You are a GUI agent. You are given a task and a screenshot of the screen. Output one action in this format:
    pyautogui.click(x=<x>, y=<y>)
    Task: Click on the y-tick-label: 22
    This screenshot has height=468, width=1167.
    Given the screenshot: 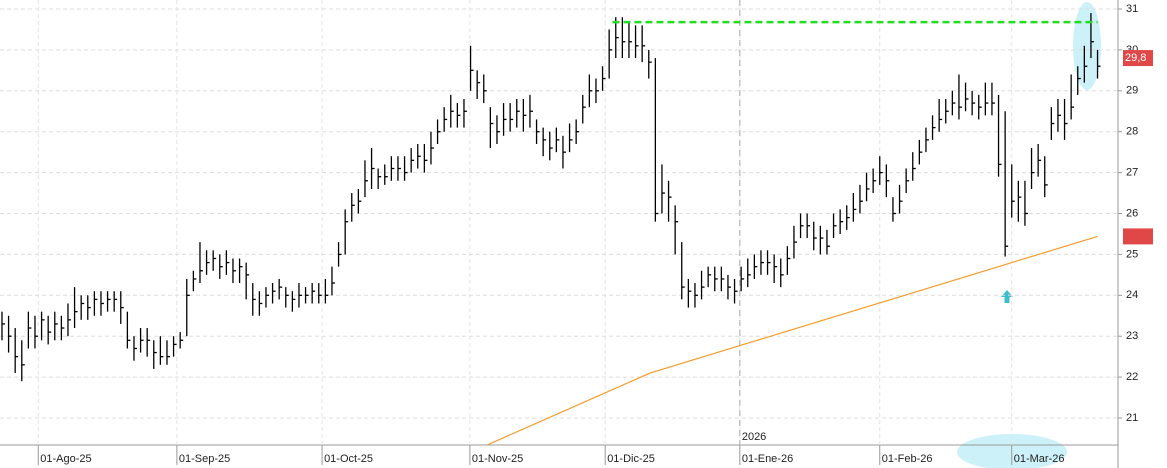 What is the action you would take?
    pyautogui.click(x=1132, y=377)
    